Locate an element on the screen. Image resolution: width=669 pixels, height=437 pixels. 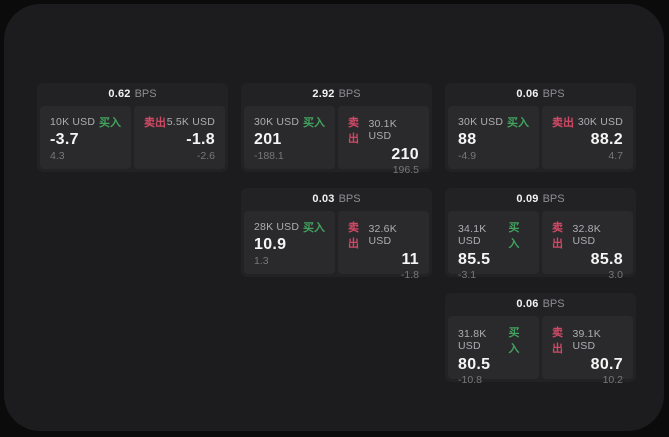
sell-price: 11 is located at coordinates (410, 259).